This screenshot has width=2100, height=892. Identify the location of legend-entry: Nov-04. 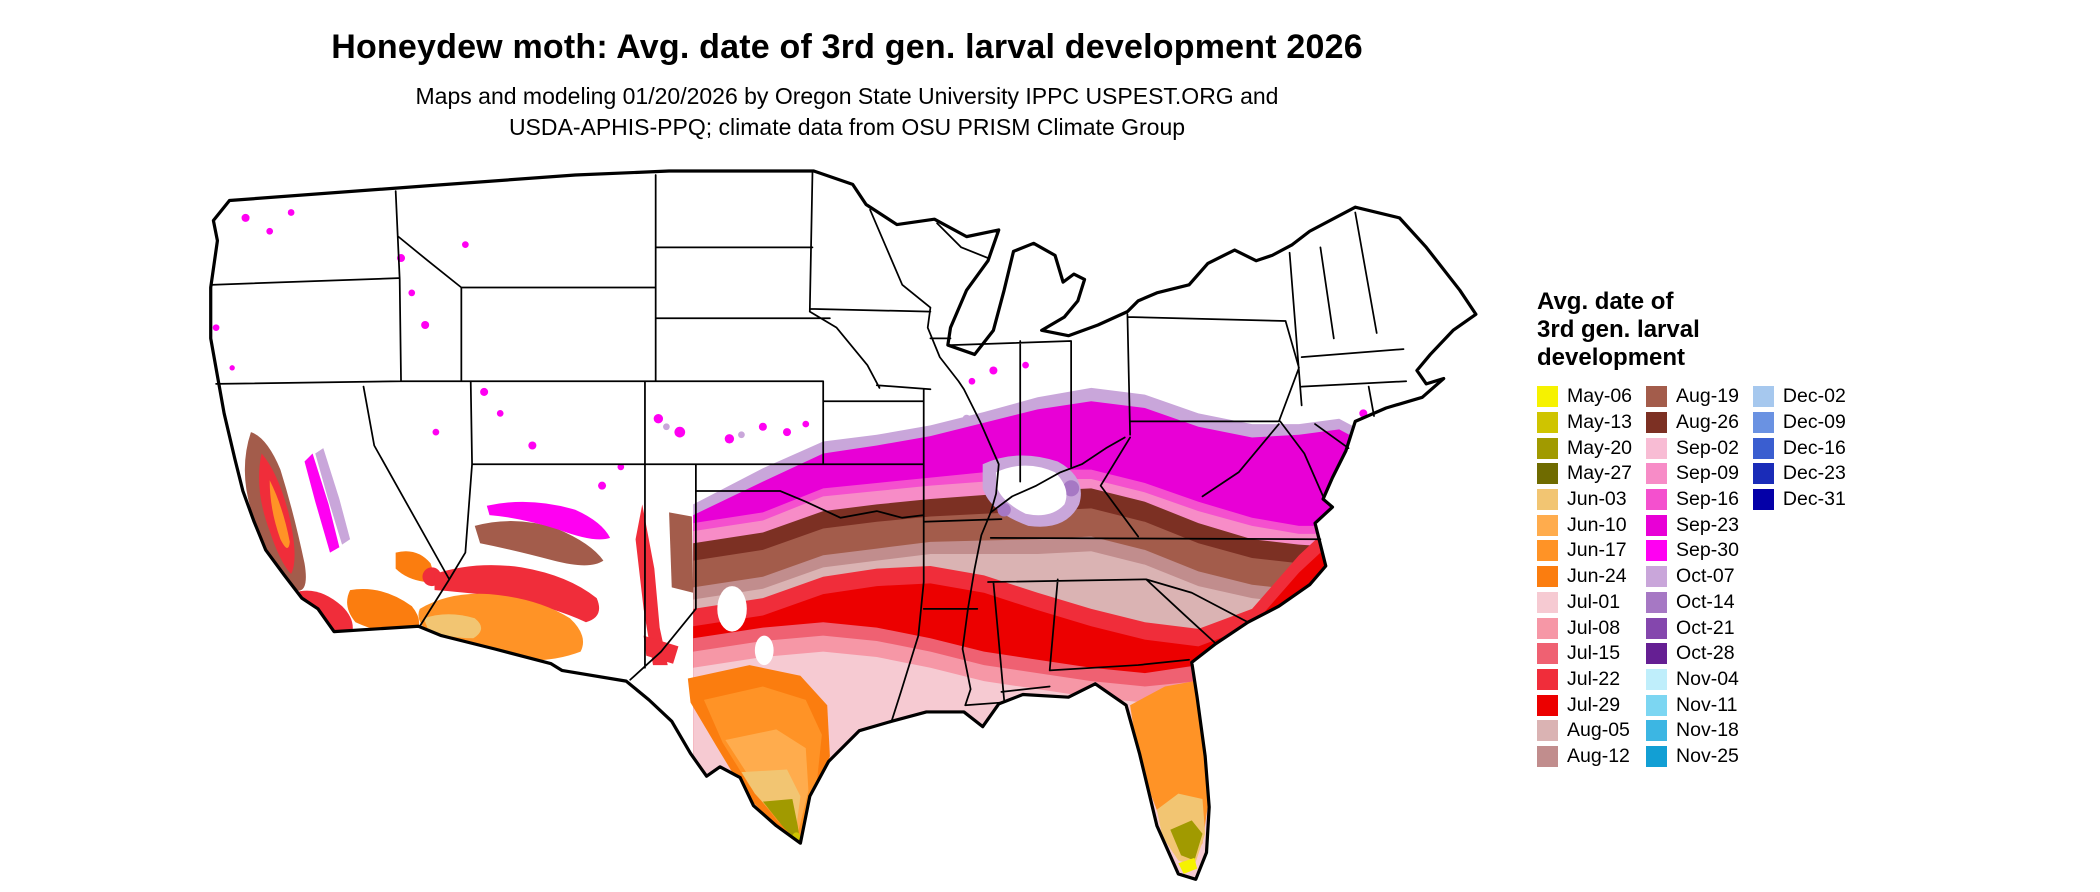
(1692, 680).